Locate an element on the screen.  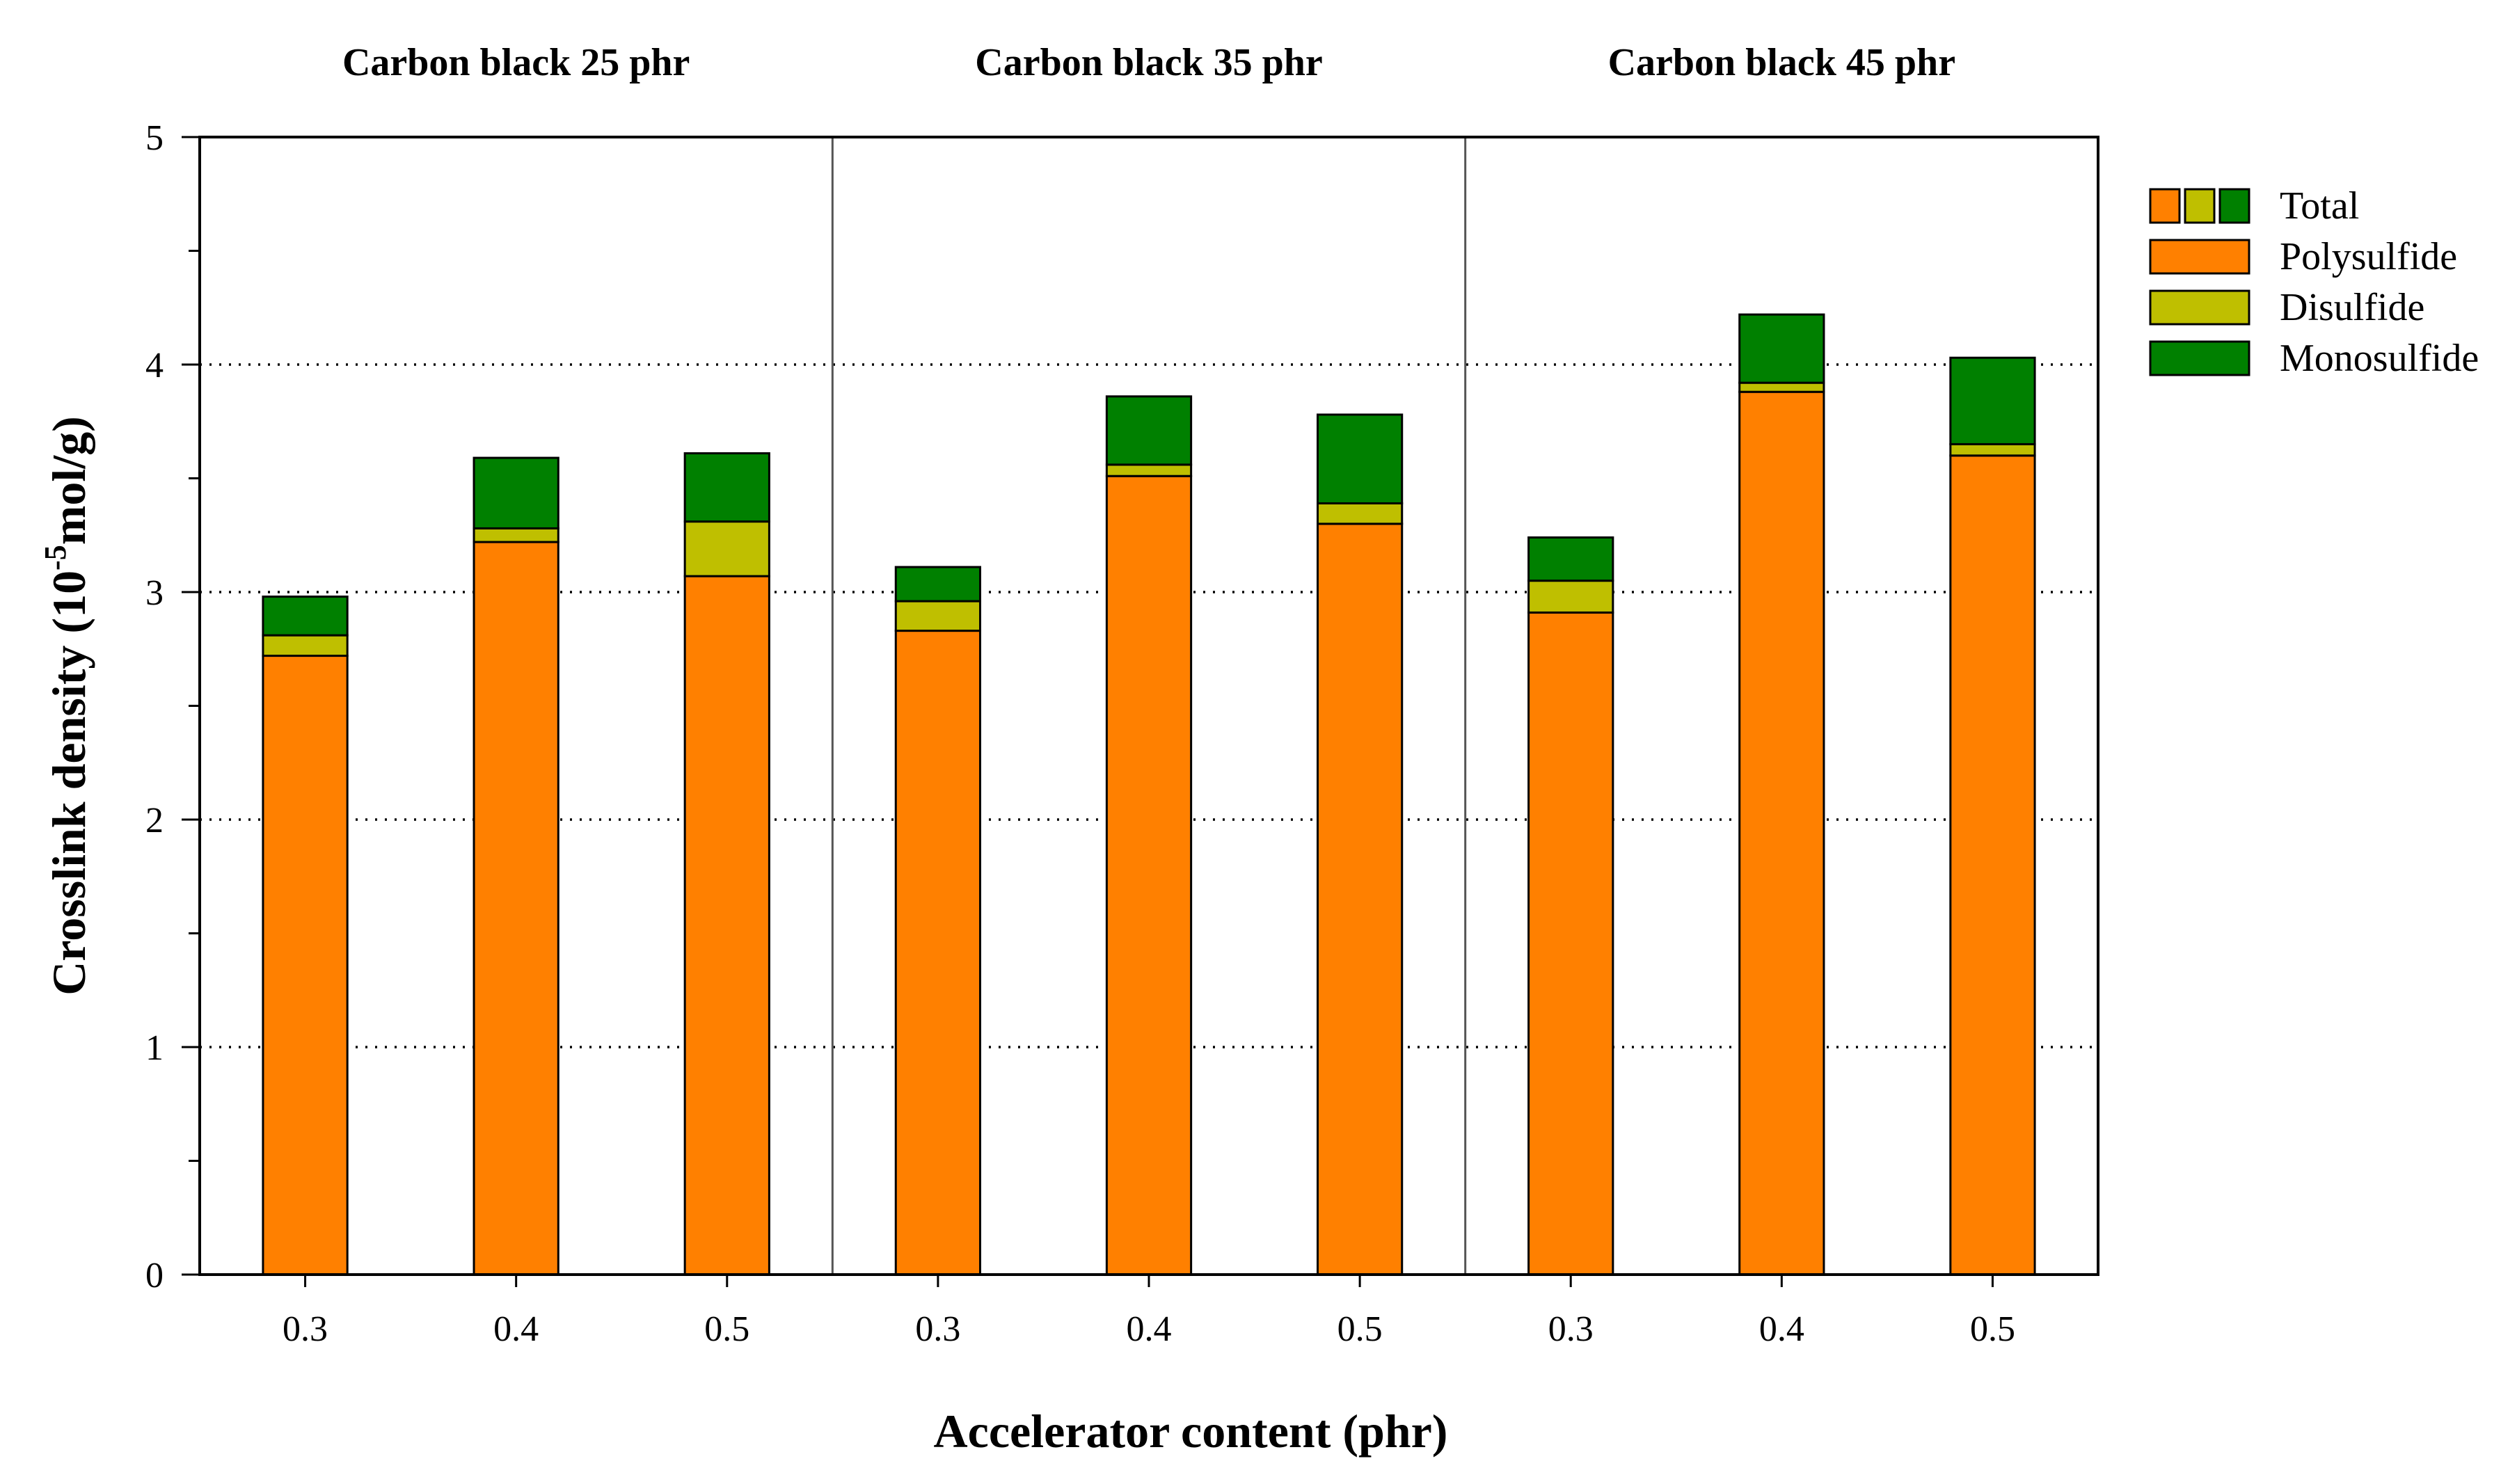
y-axis-title: Crosslink density (10-5mol/g) is located at coordinates (66, 706).